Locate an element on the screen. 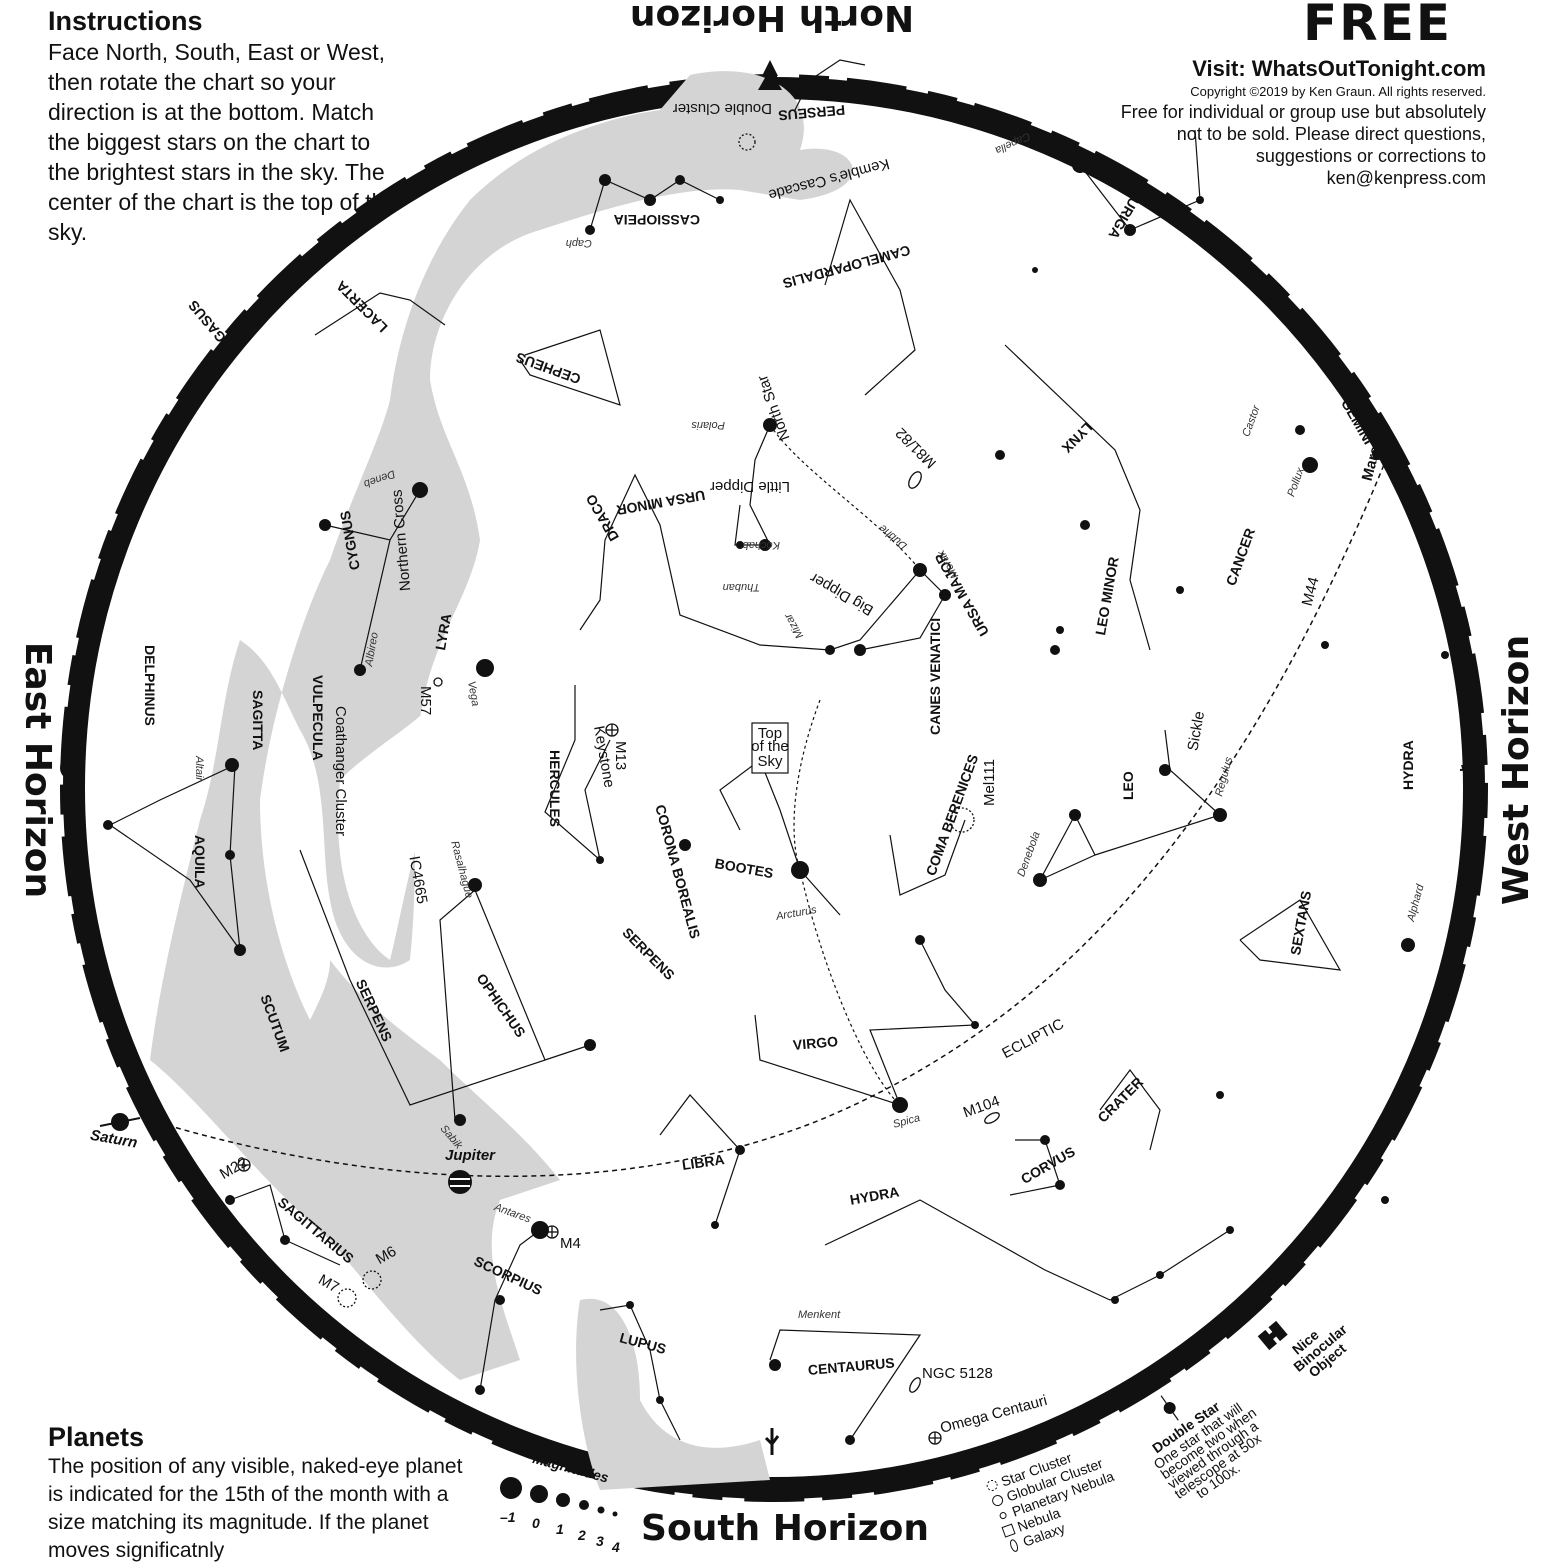  constellation-label: CANES VENATICI is located at coordinates (935, 676).